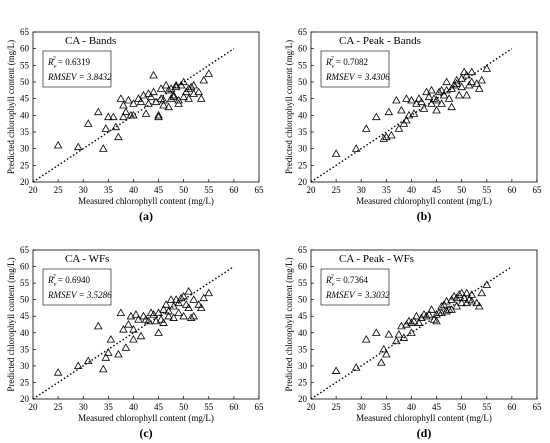 This screenshot has height=443, width=550. I want to click on y-tick-label: 50, so click(303, 82).